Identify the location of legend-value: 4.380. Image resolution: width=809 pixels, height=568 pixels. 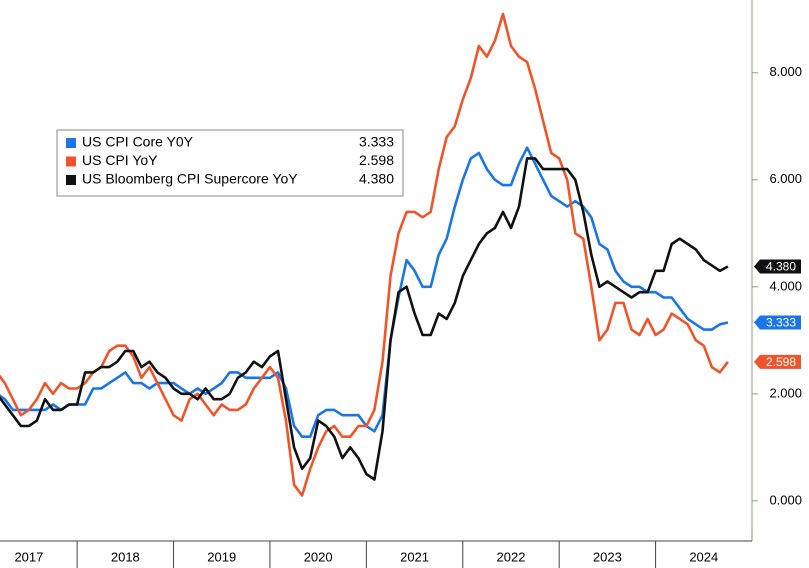
(376, 179).